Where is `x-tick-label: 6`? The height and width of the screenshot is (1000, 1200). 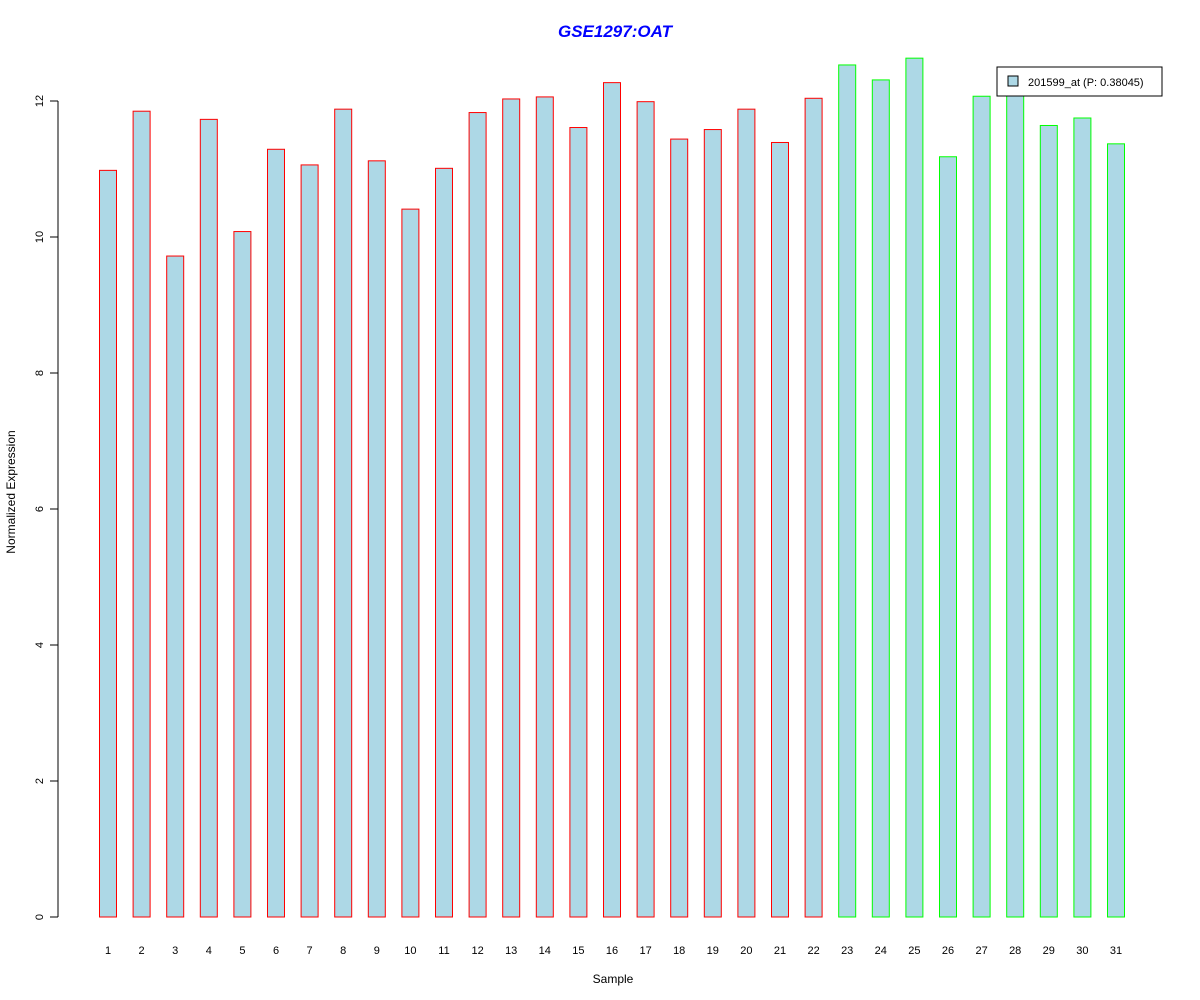
x-tick-label: 6 is located at coordinates (276, 951).